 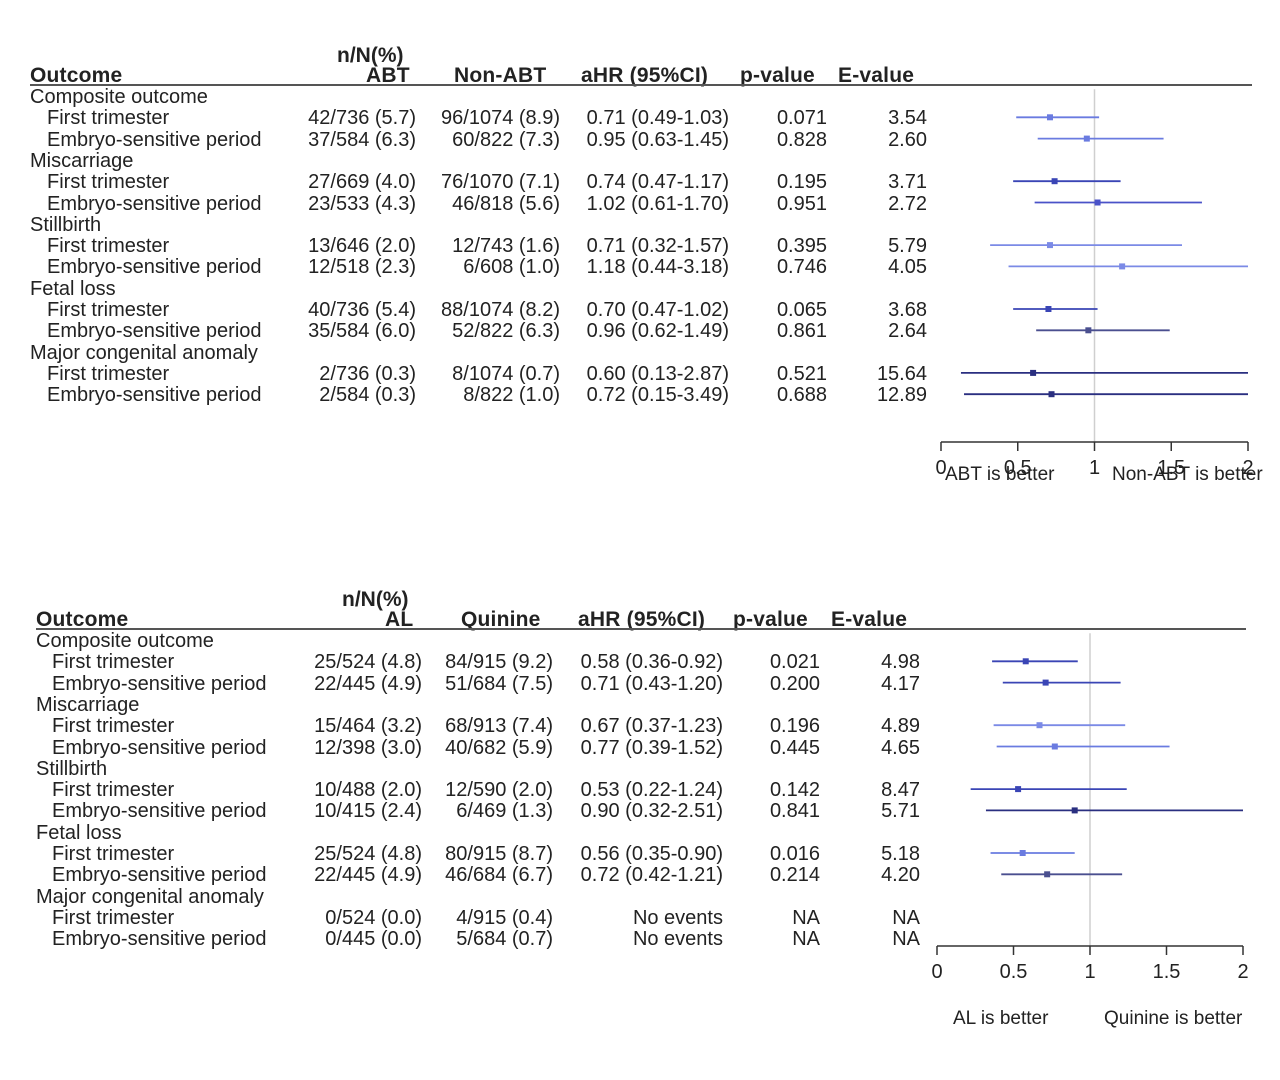 I want to click on group2-count: 68/913 (7.4), so click(x=499, y=726).